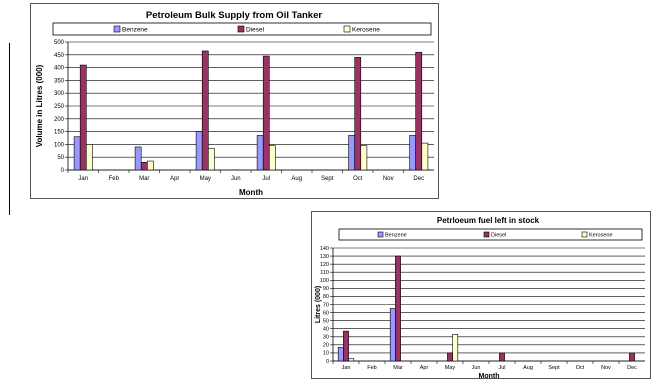 This screenshot has height=380, width=651. I want to click on y-tick-label: 90, so click(326, 289).